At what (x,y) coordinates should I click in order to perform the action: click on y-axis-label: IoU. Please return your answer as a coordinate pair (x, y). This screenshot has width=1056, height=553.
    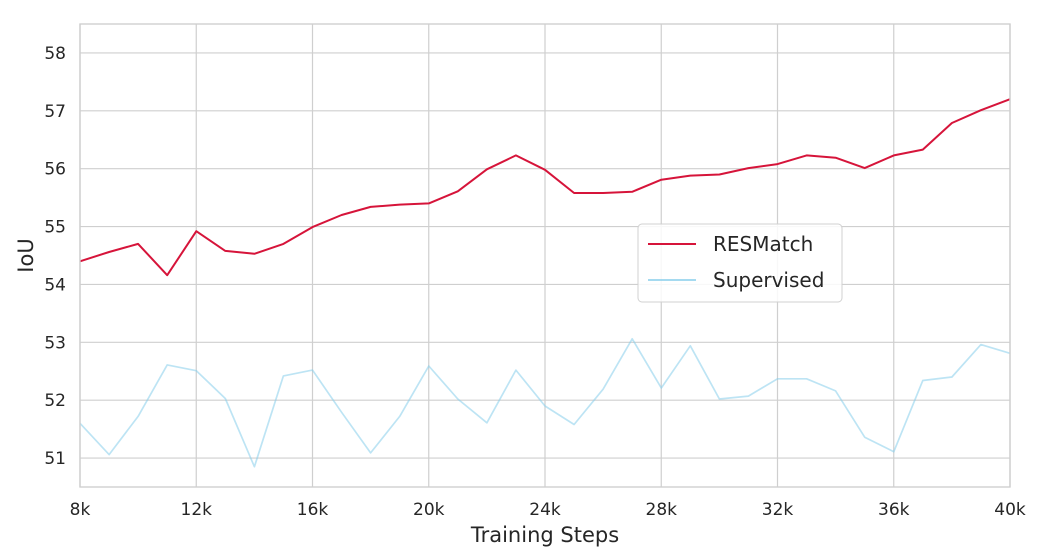
    Looking at the image, I should click on (26, 255).